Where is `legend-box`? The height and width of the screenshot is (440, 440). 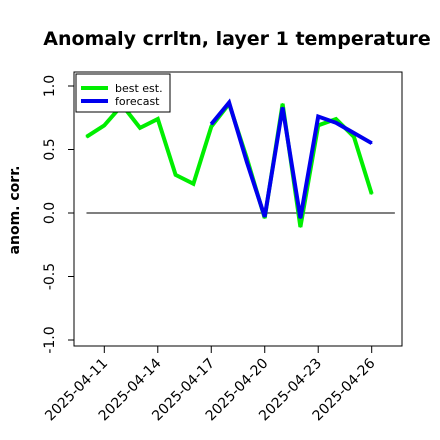 legend-box is located at coordinates (123, 93).